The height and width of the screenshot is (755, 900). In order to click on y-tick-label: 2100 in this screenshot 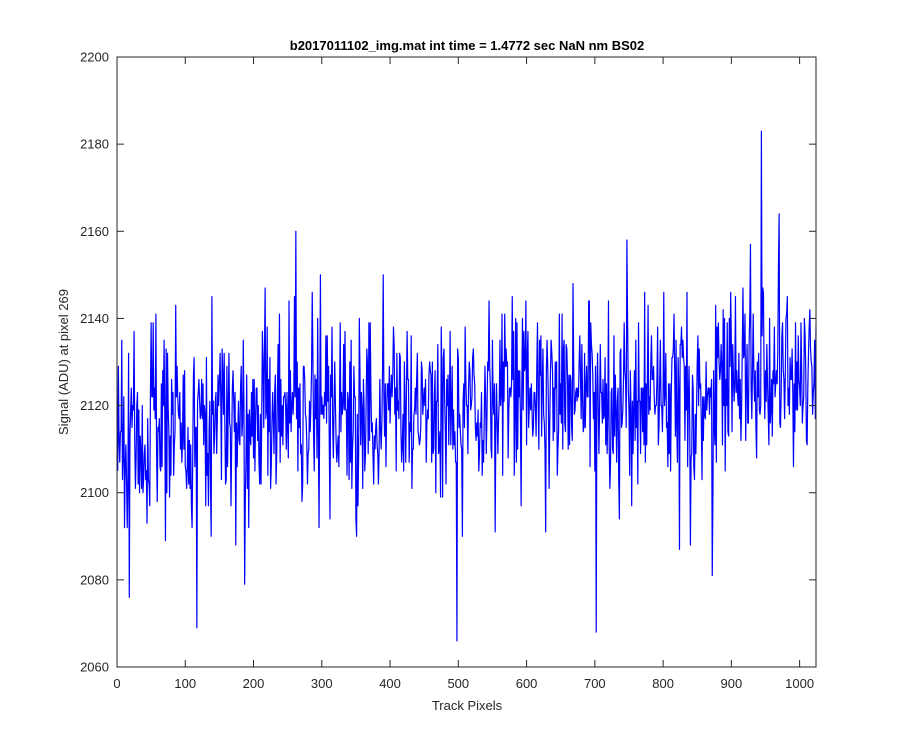, I will do `click(94, 492)`.